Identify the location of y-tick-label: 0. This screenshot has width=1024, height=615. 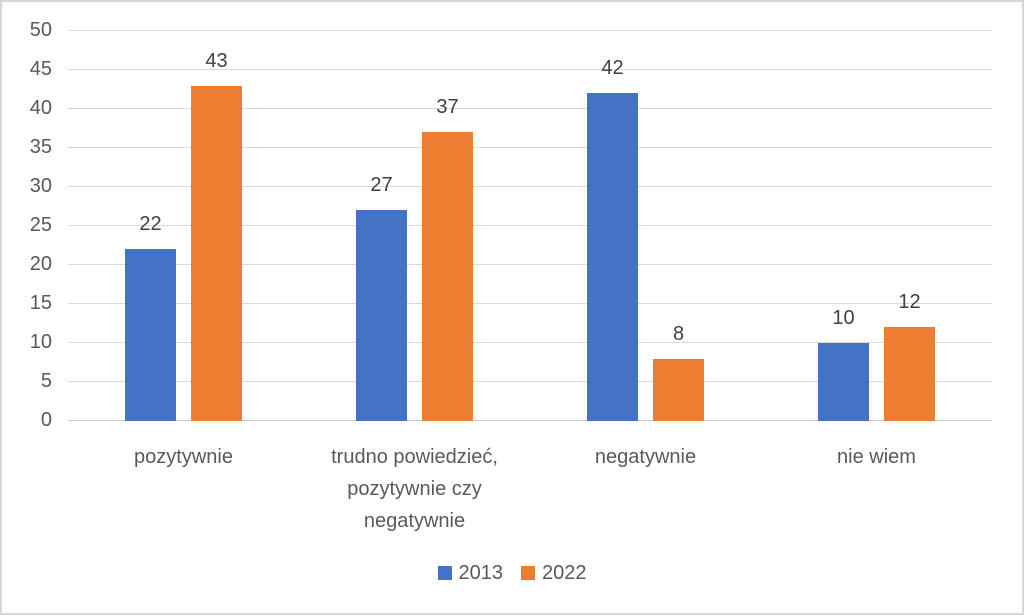
(46, 420).